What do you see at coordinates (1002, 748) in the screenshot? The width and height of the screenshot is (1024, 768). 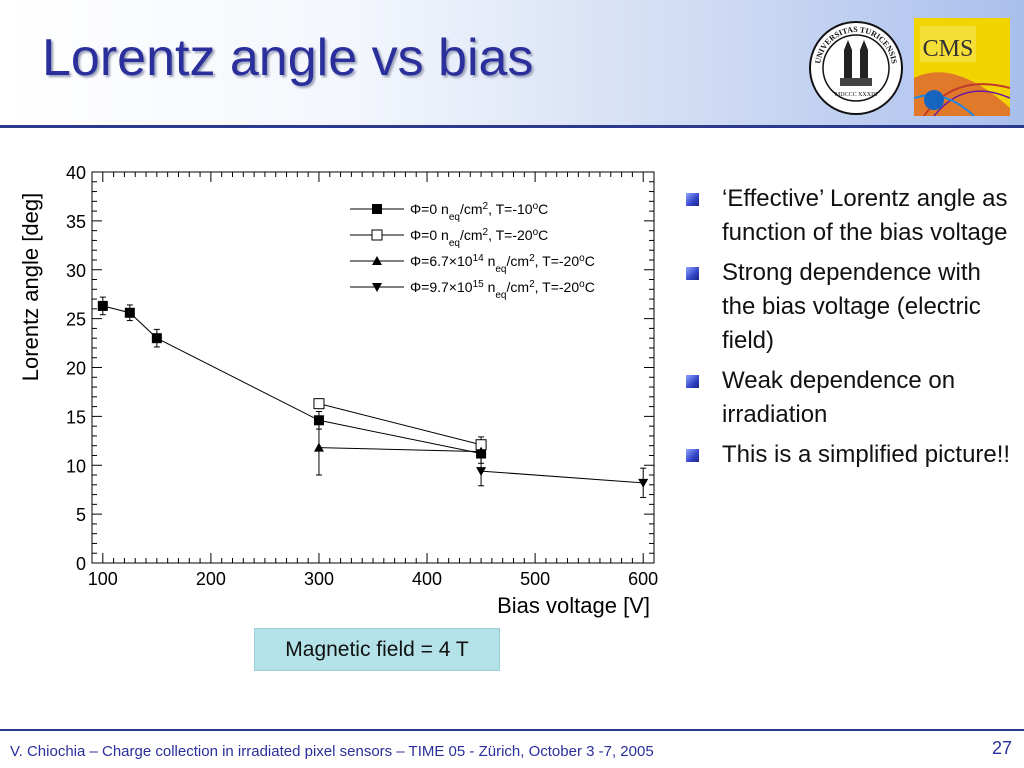 I see `page-number: 27` at bounding box center [1002, 748].